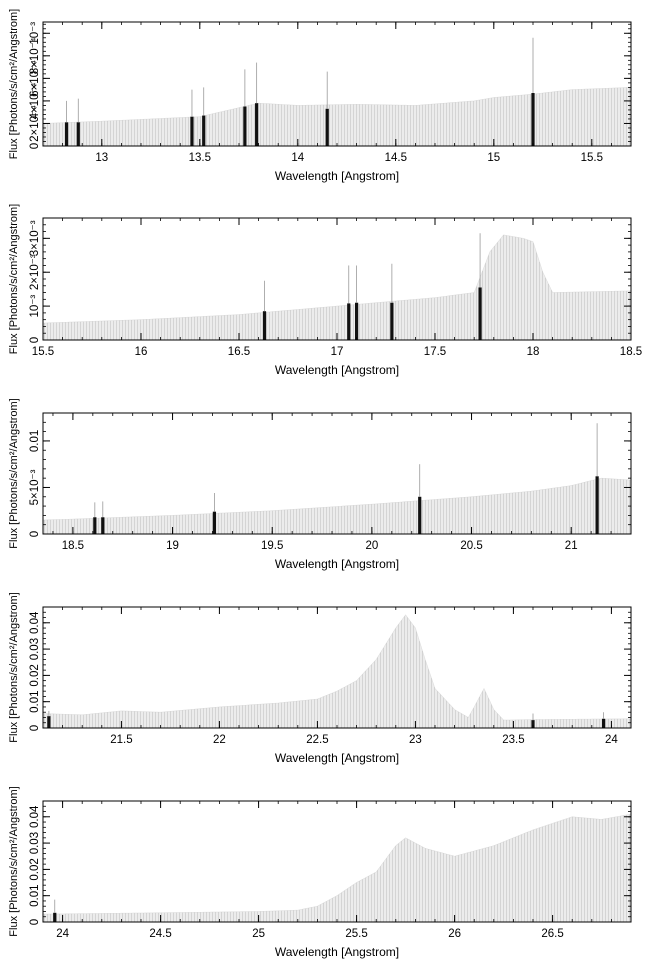  What do you see at coordinates (552, 934) in the screenshot?
I see `x-tick-label: 26.5` at bounding box center [552, 934].